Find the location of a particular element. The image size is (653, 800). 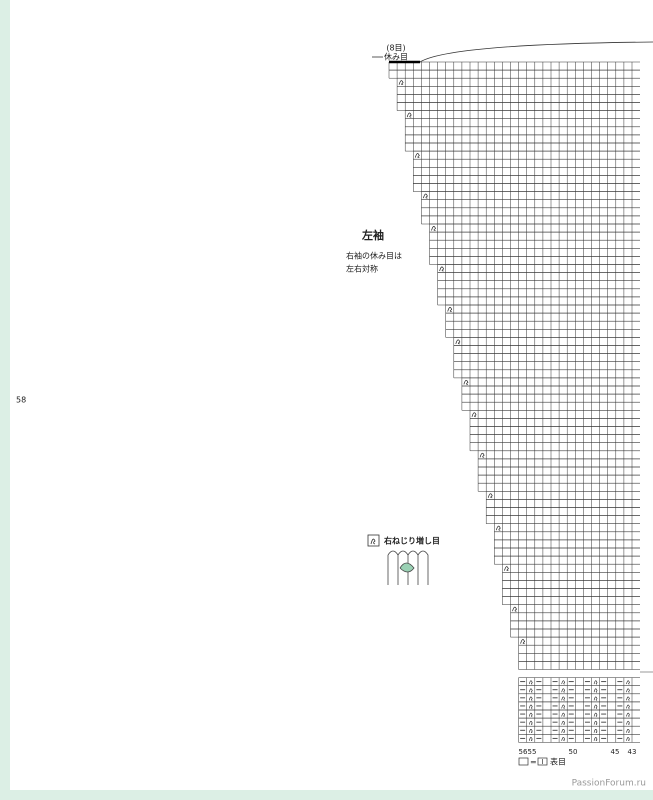

key-label: 表目 is located at coordinates (558, 762).